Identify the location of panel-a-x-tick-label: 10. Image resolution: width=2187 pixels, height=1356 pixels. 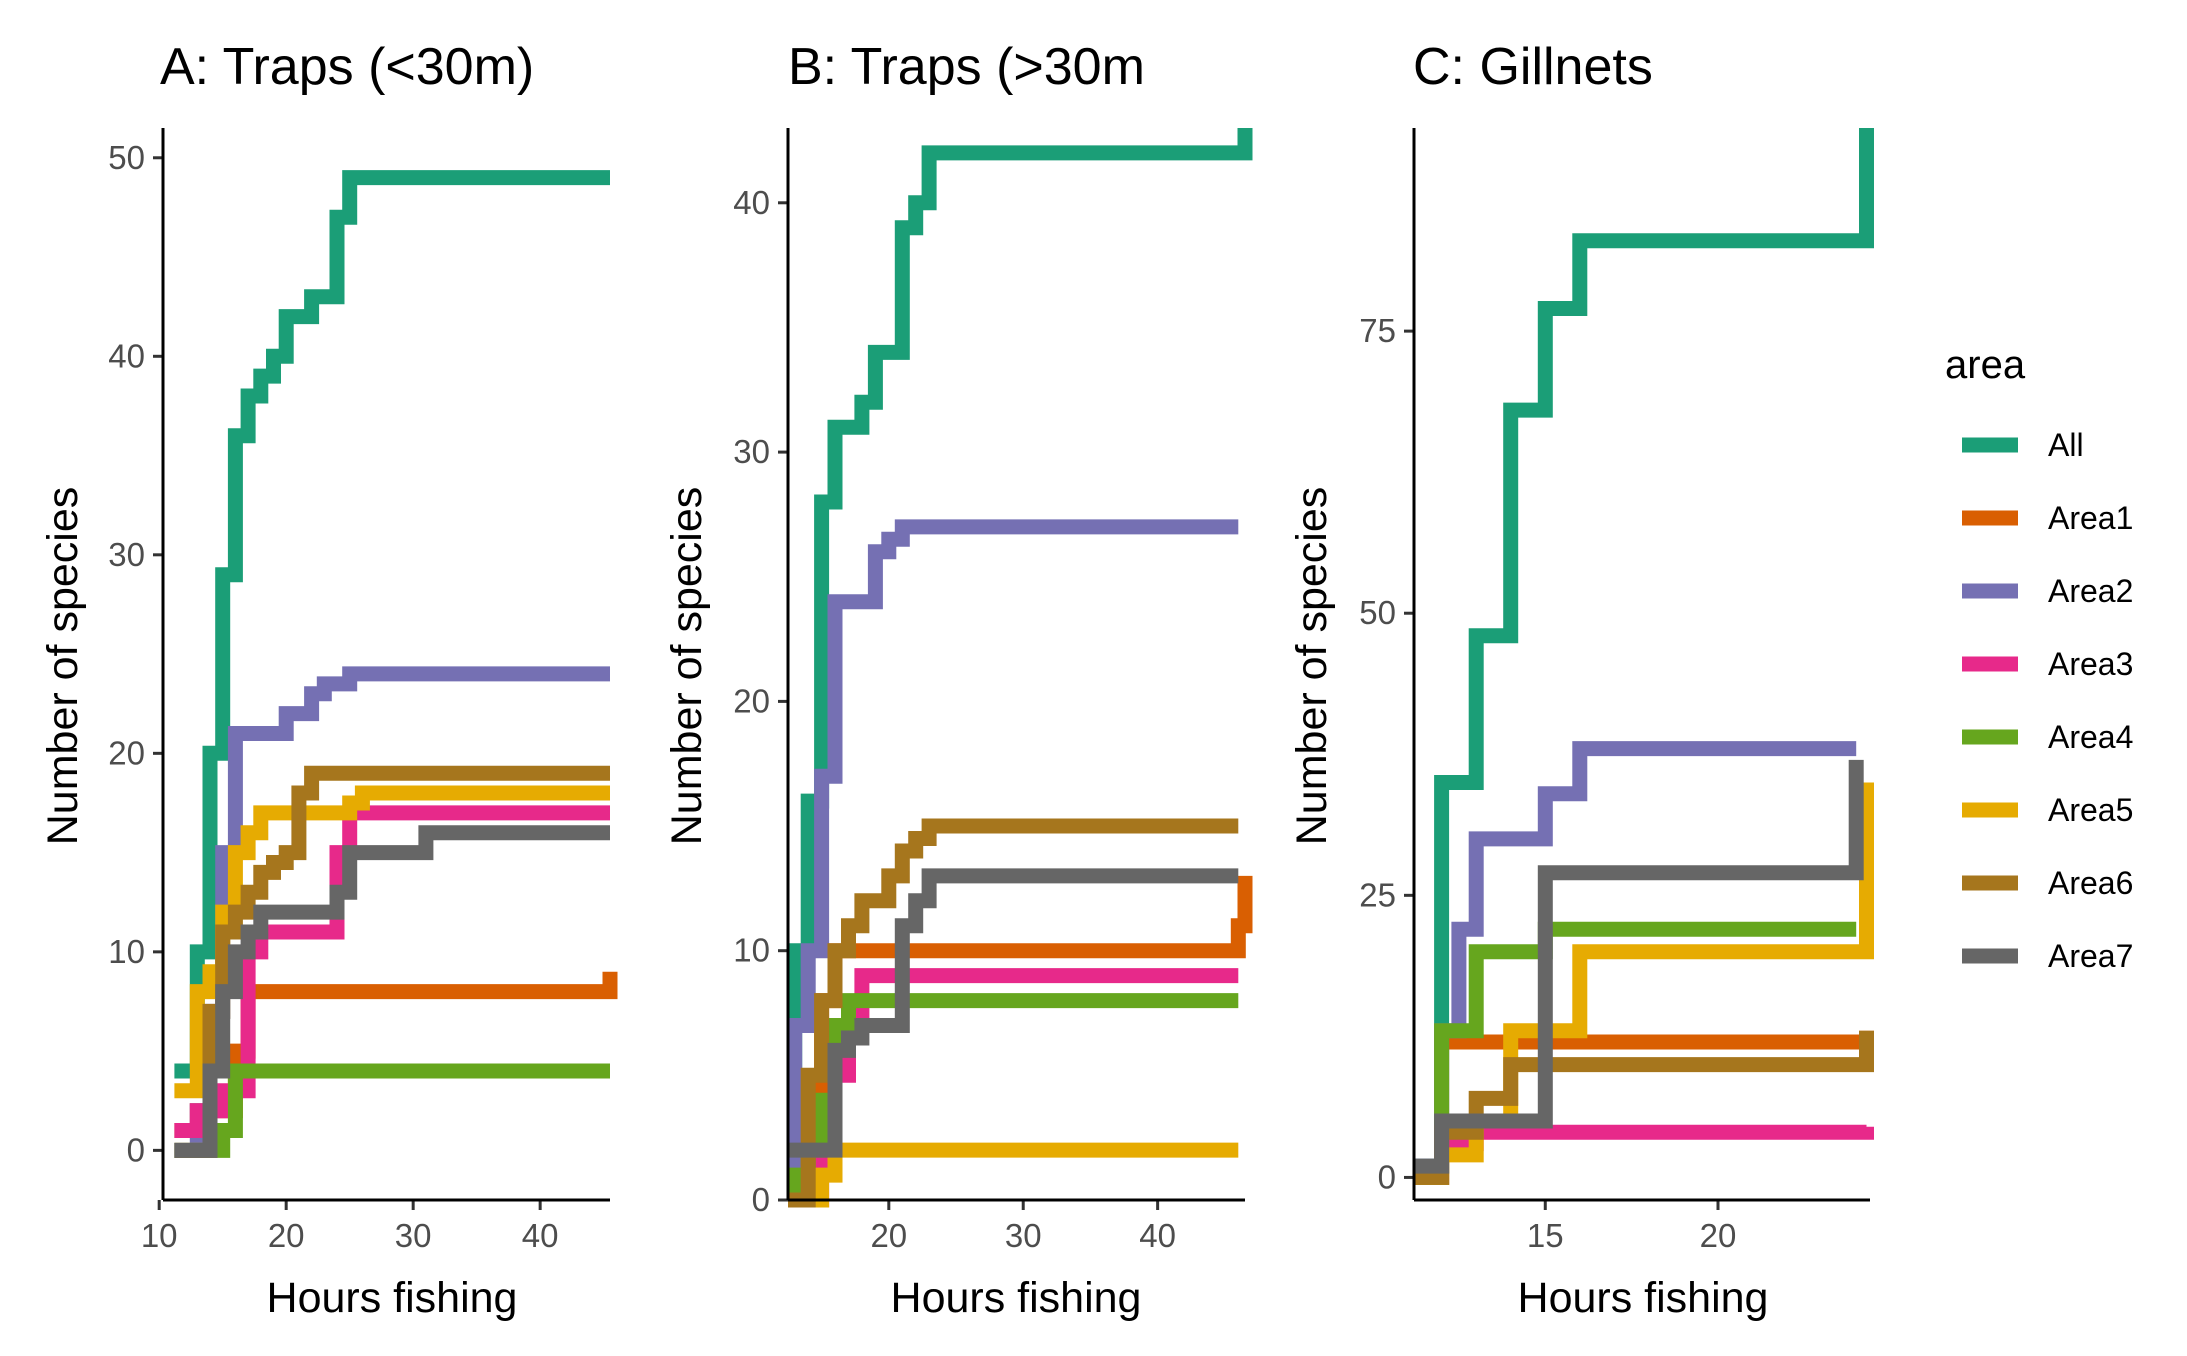
(159, 1235).